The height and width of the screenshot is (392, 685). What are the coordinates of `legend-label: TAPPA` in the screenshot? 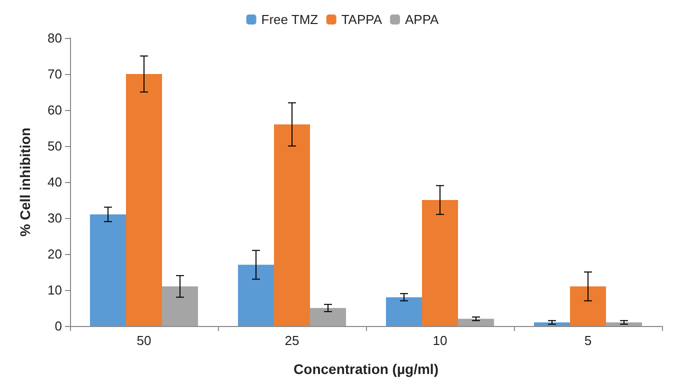 It's located at (361, 19).